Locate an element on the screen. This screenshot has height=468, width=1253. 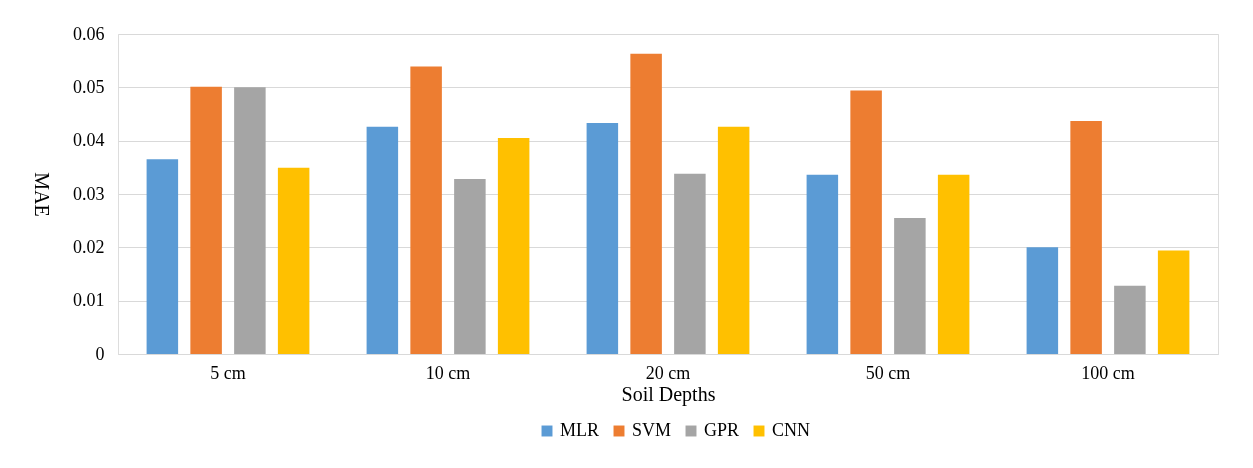
y-tick-label: 0.03 is located at coordinates (89, 193).